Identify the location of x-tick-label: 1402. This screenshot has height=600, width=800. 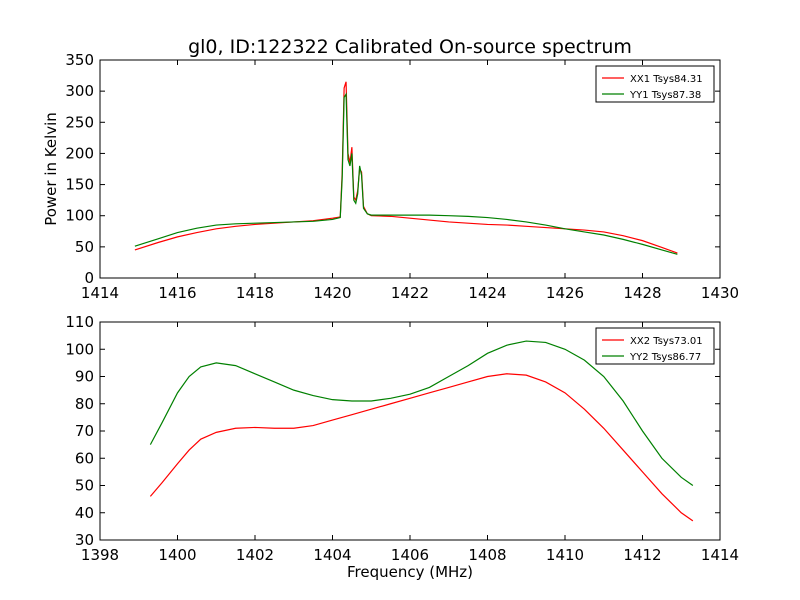
(255, 555).